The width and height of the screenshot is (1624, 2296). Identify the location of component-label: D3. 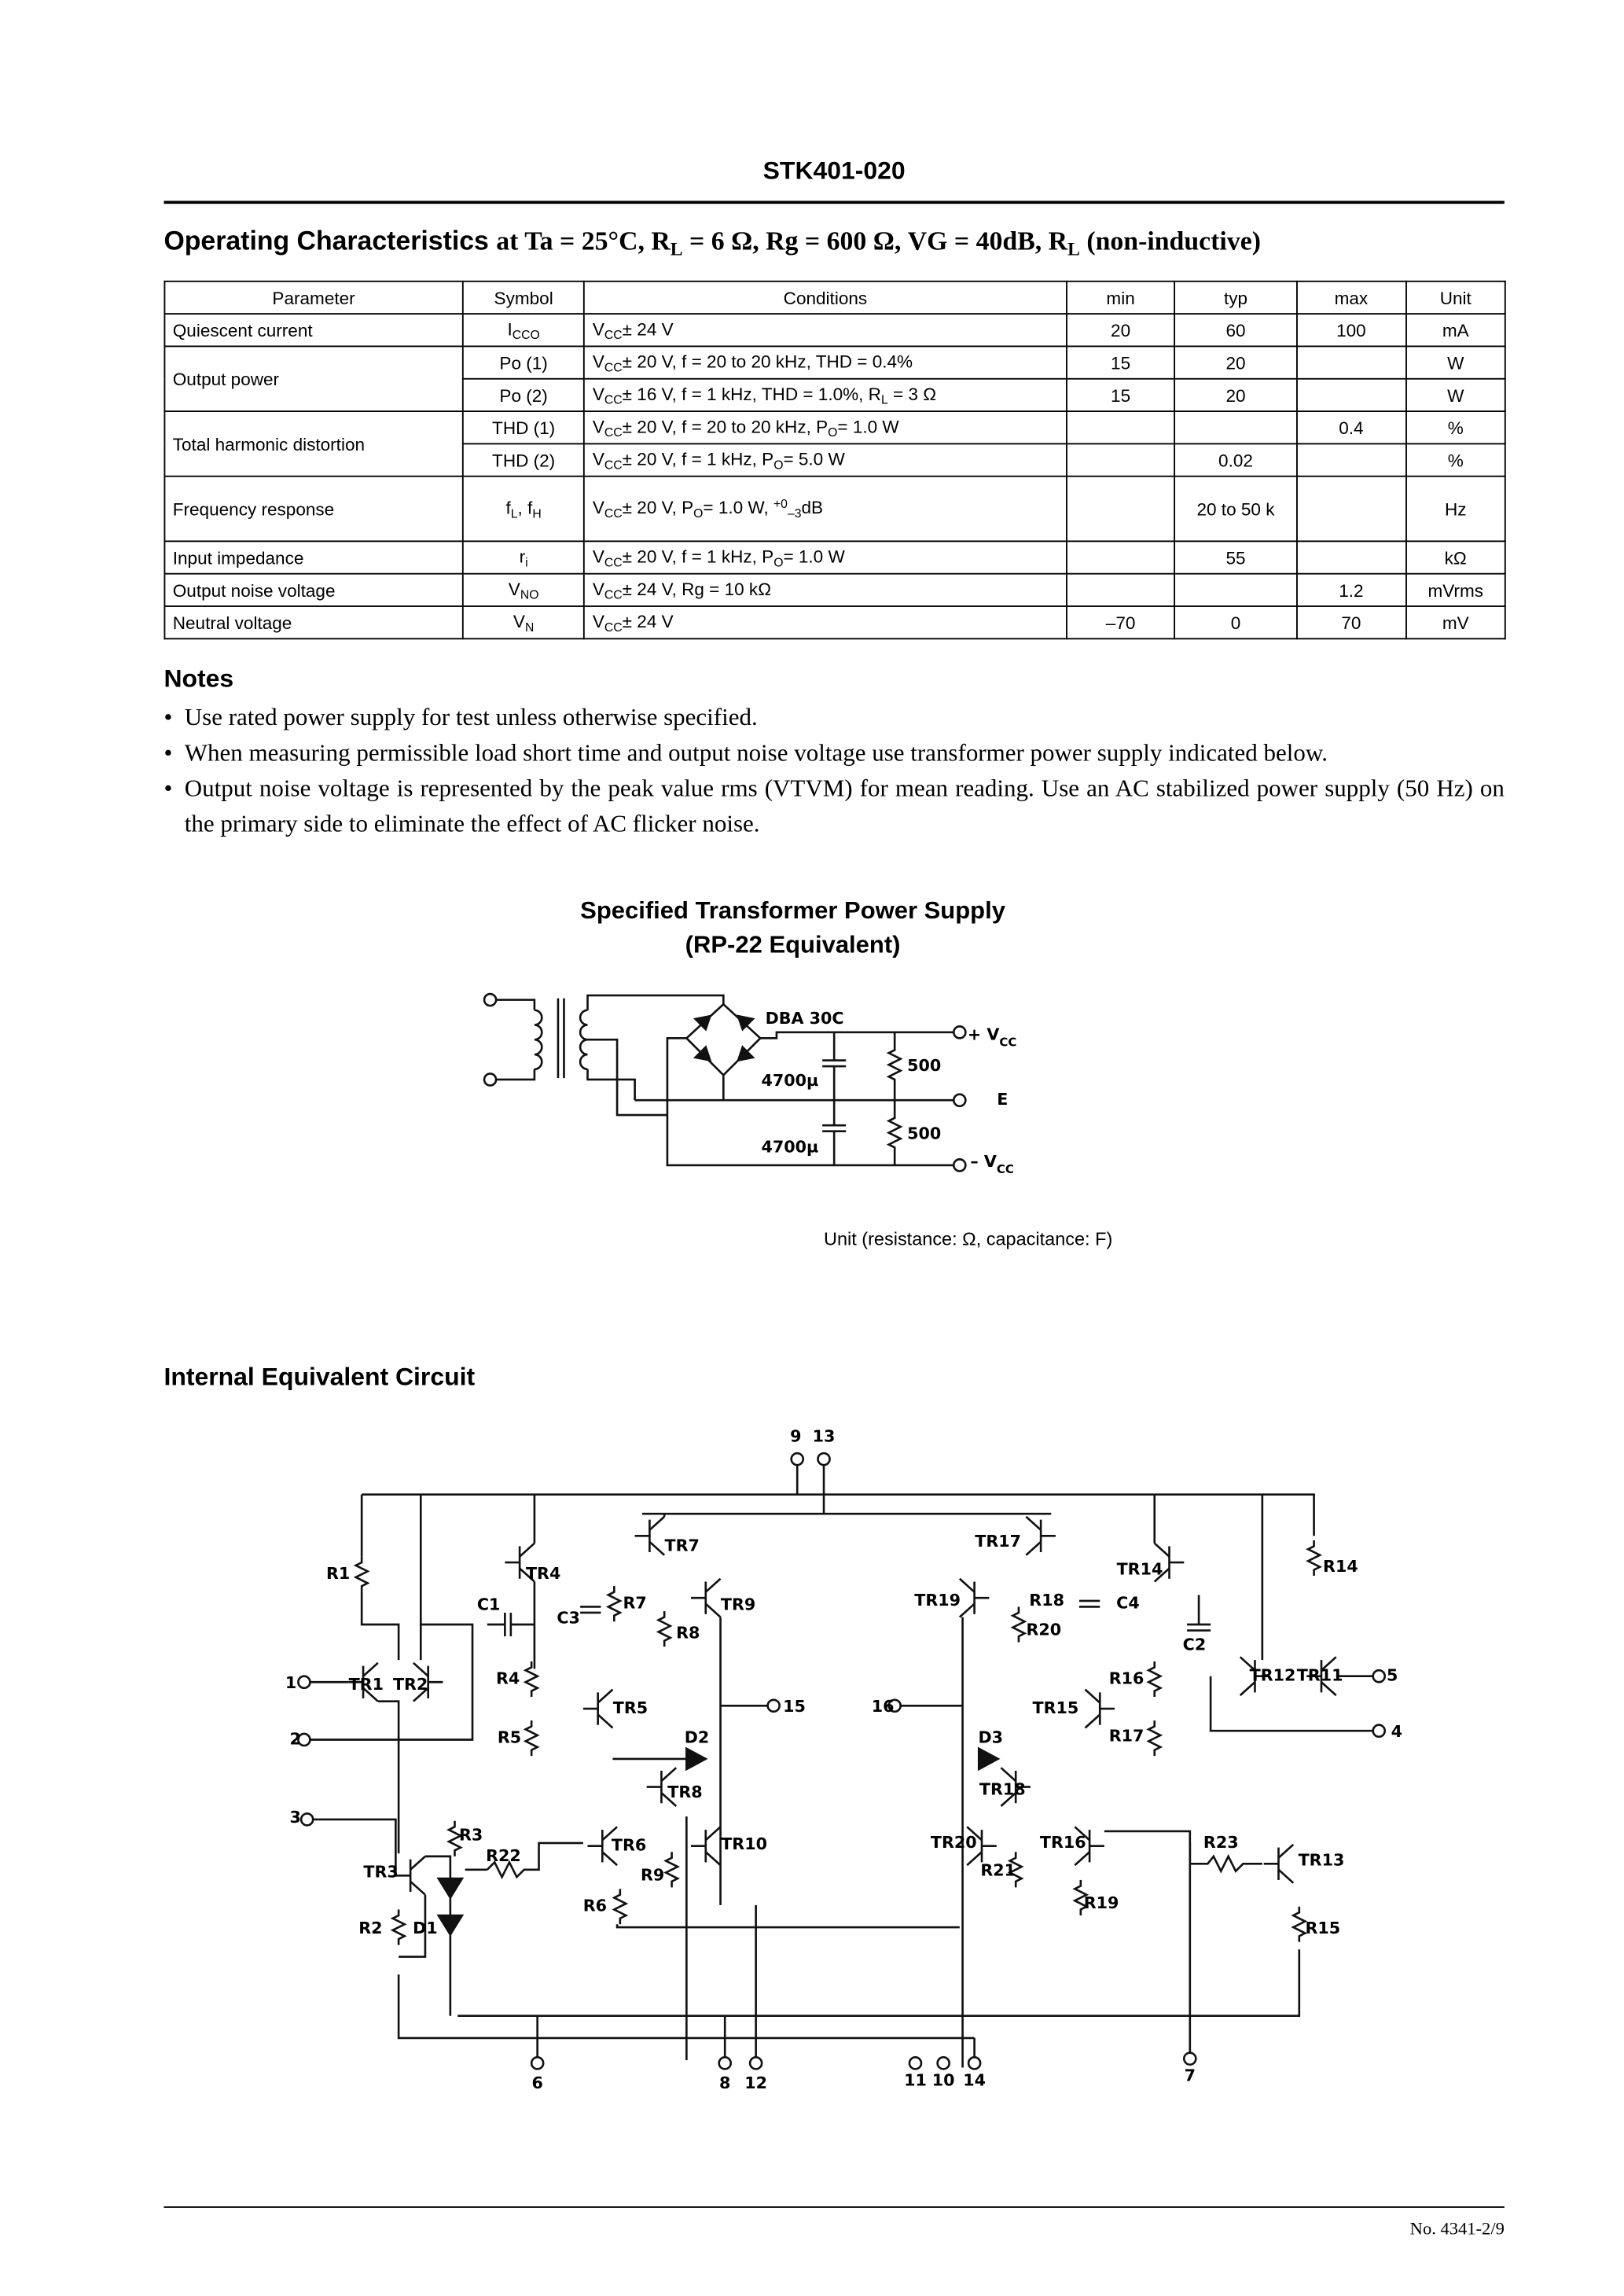
(991, 1737).